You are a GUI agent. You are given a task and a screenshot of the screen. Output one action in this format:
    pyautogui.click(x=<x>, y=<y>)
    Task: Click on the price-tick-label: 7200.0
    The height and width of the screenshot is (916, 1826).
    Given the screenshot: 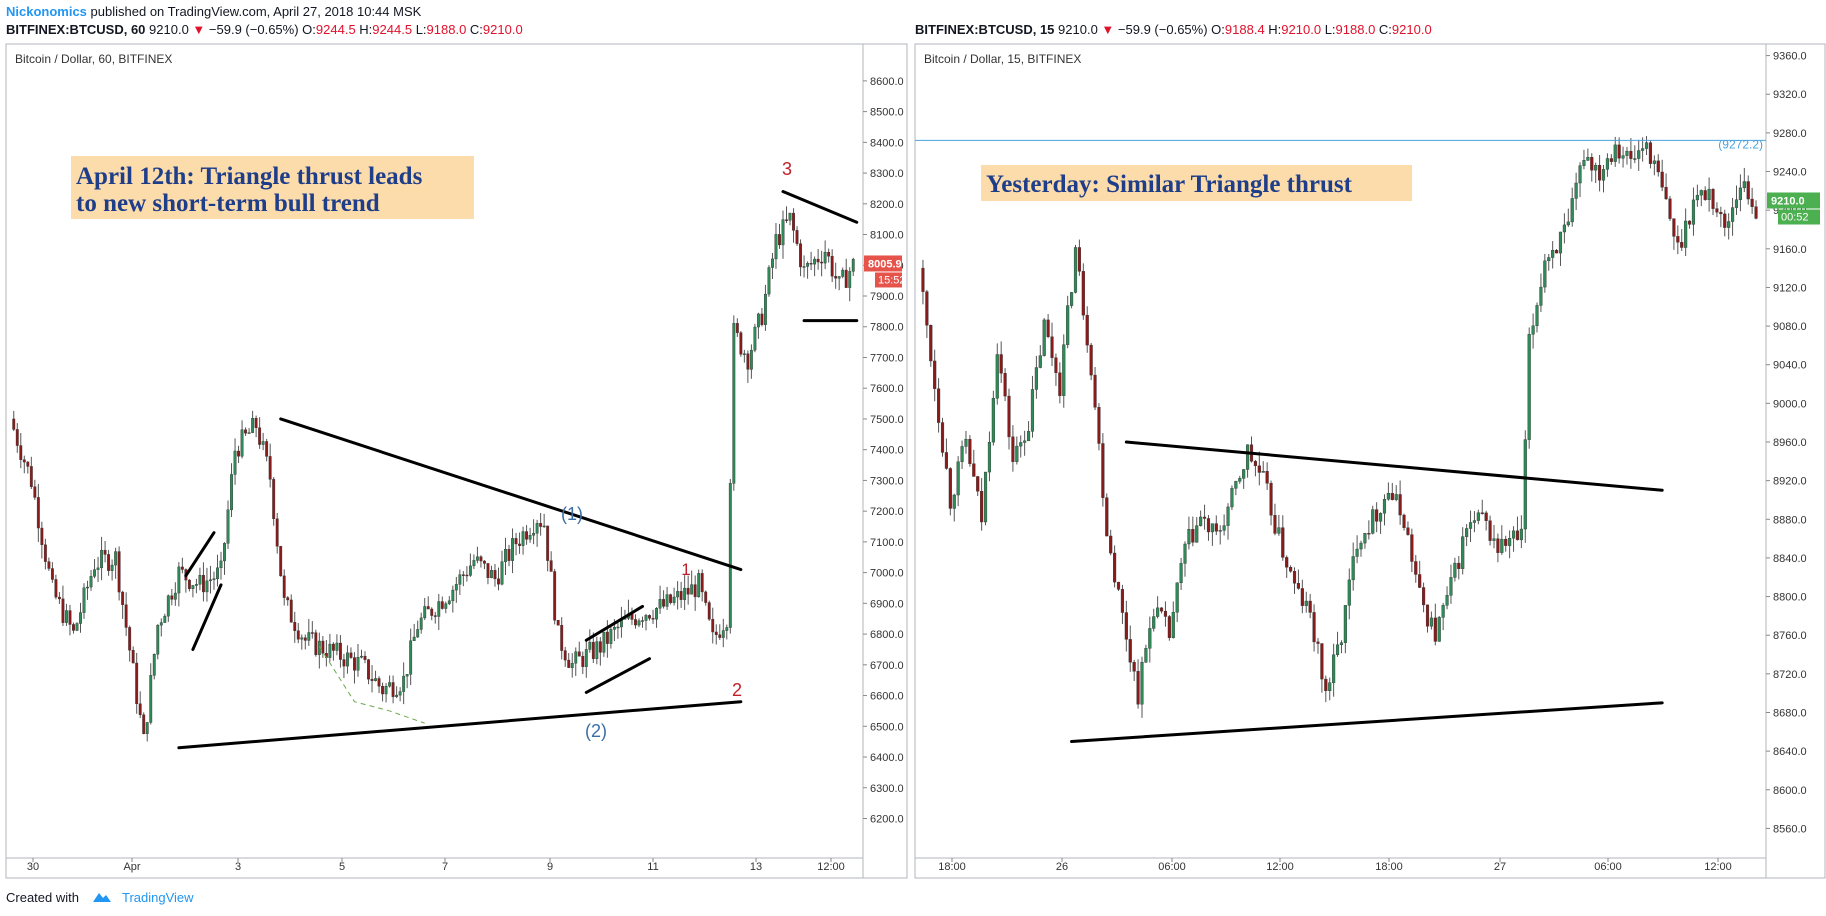 What is the action you would take?
    pyautogui.click(x=887, y=512)
    